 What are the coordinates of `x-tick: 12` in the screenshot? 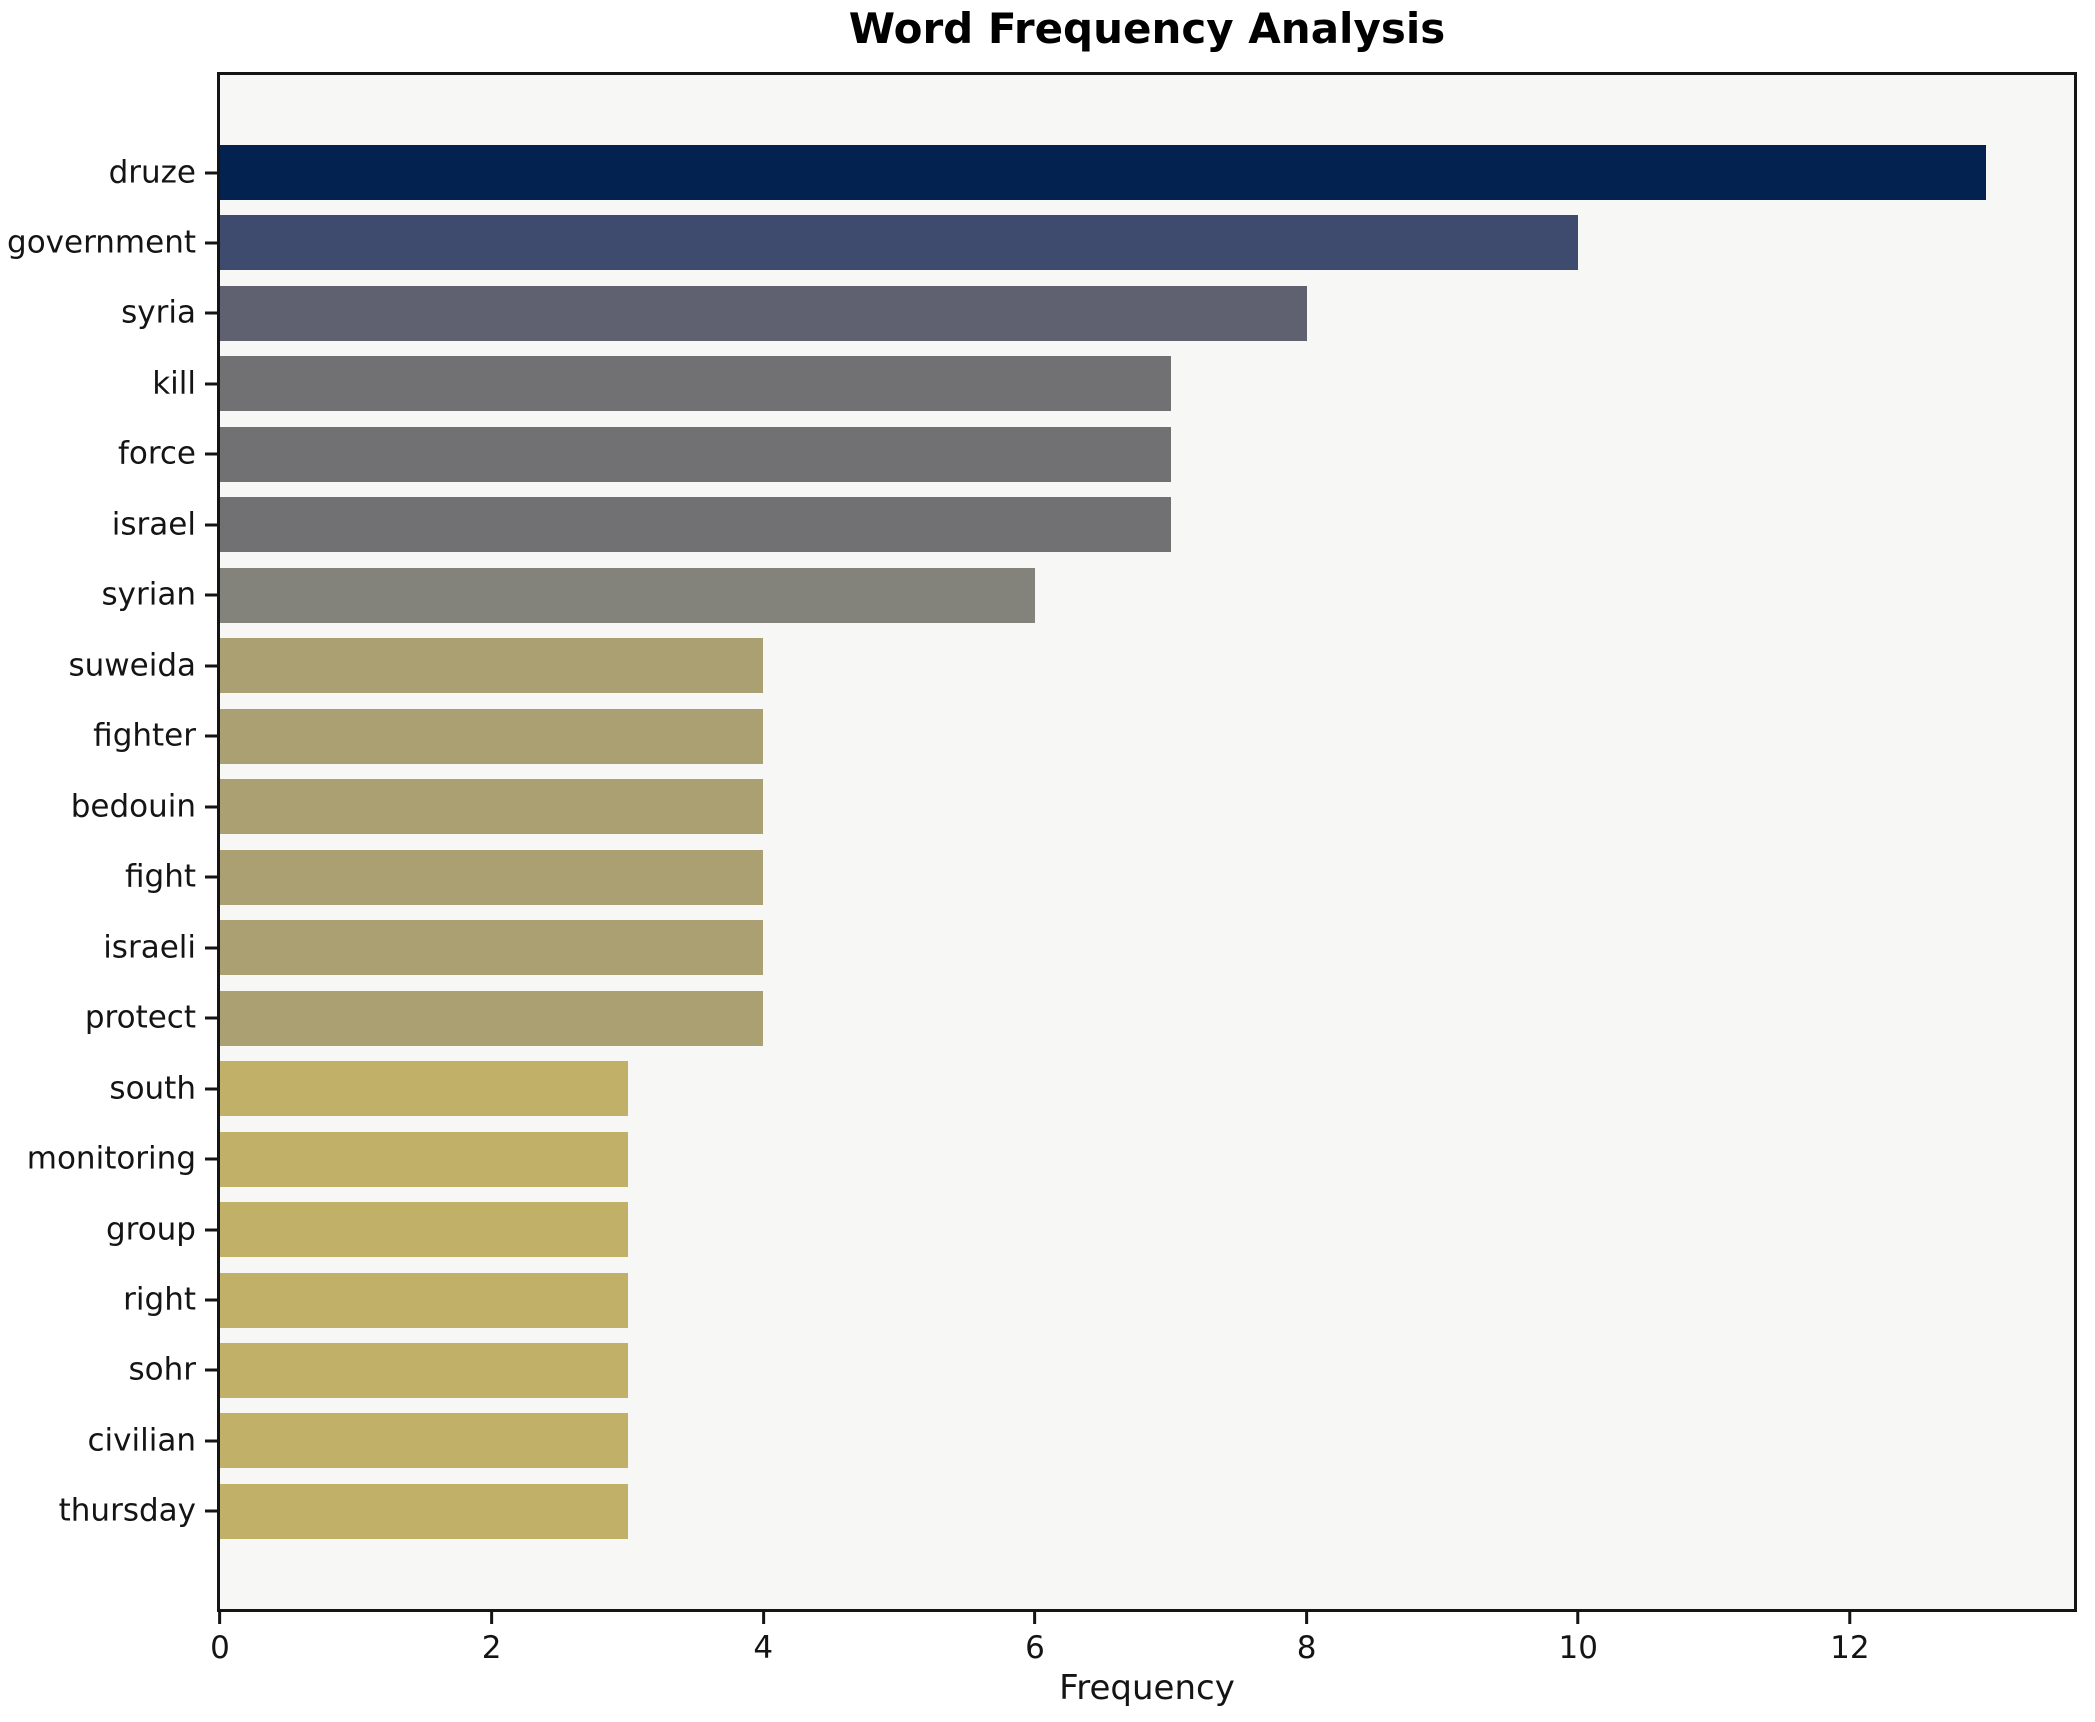 It's located at (1850, 1639).